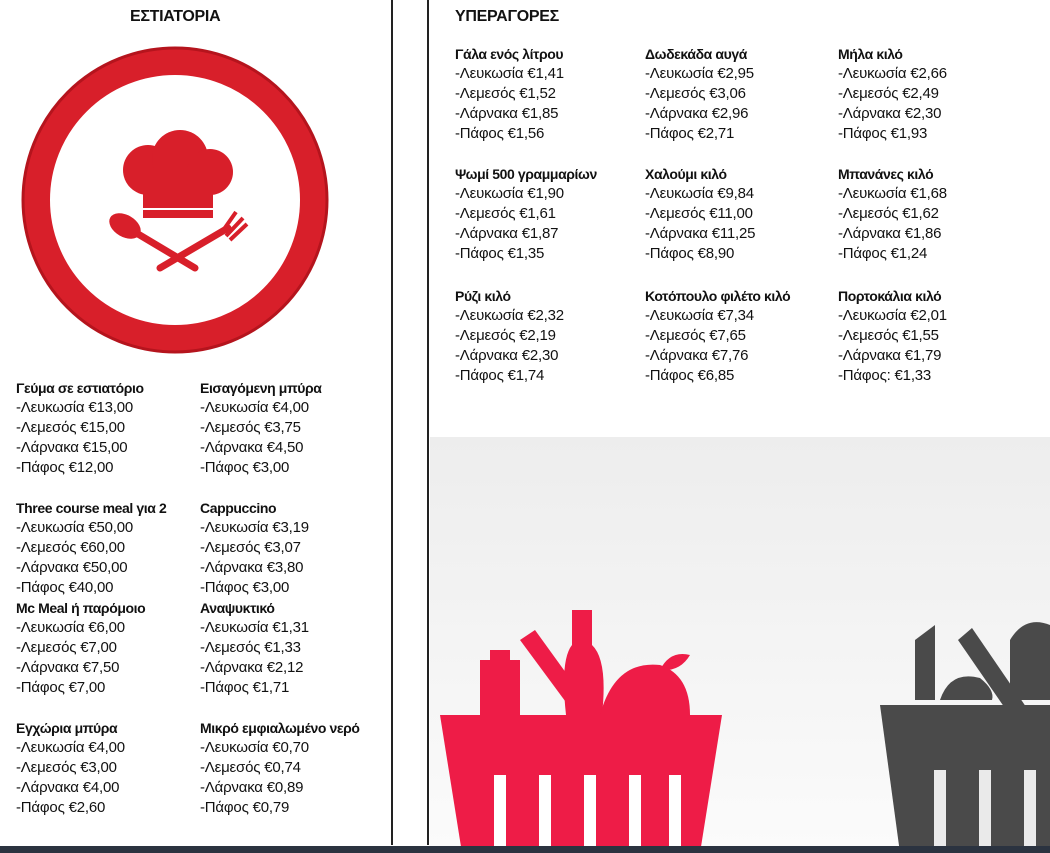 Image resolution: width=1050 pixels, height=853 pixels. Describe the element at coordinates (699, 193) in the screenshot. I see `price-line: -Λευκωσία €9,84` at that location.